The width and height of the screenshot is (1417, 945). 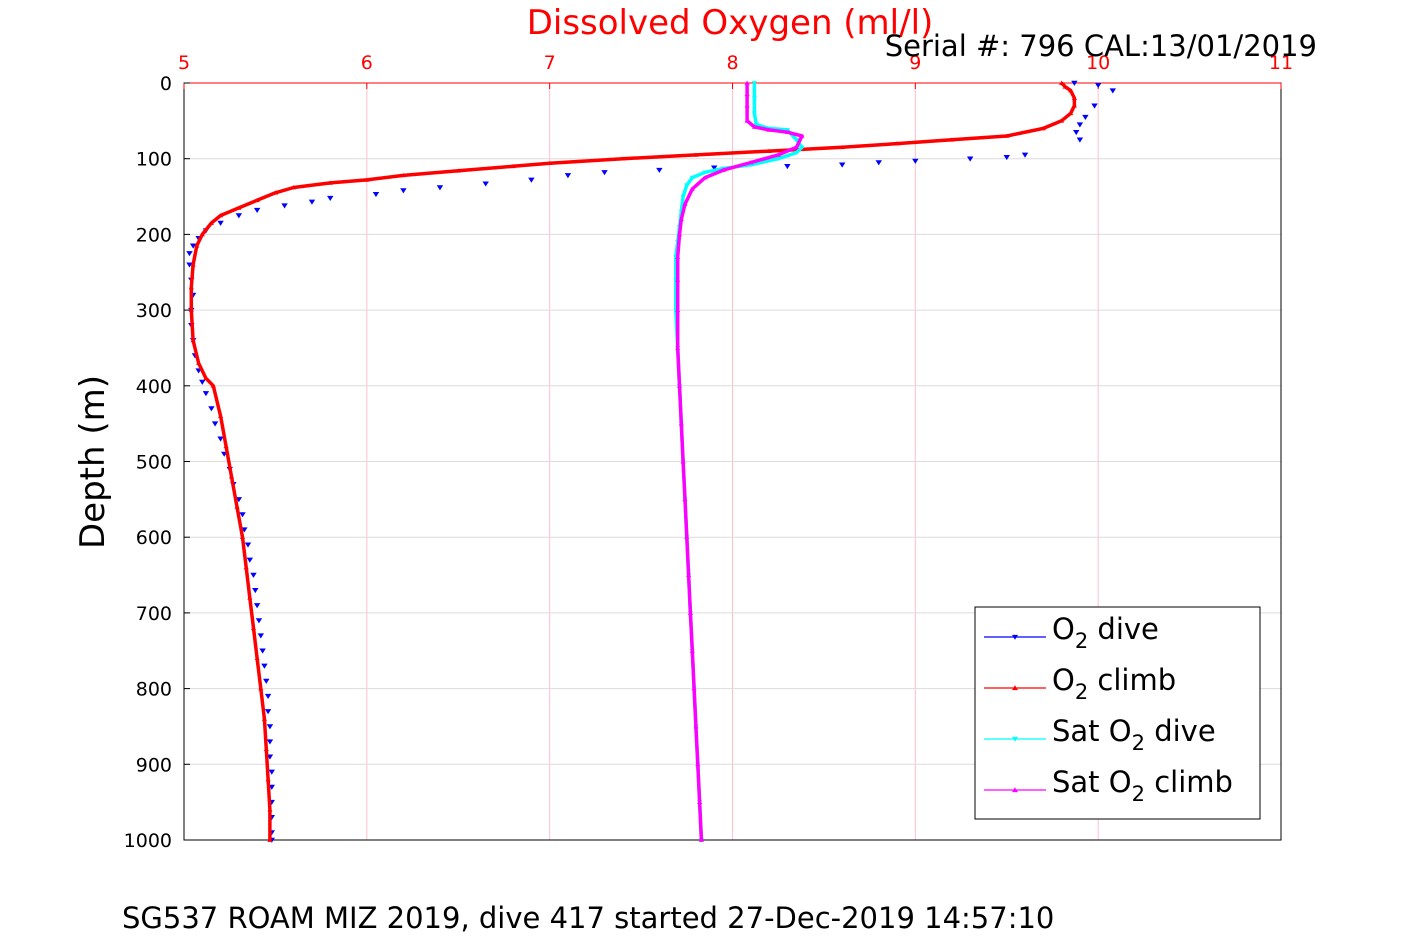 What do you see at coordinates (1105, 632) in the screenshot?
I see `legend-label: O2 dive` at bounding box center [1105, 632].